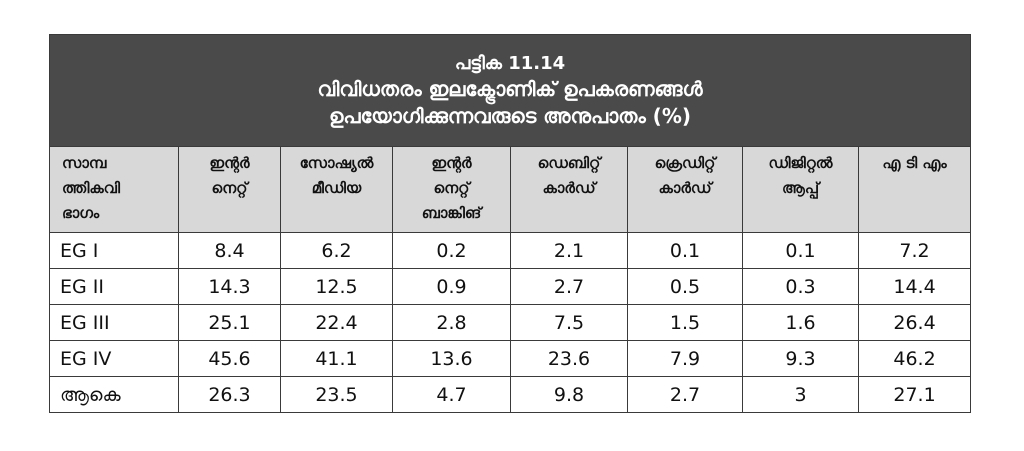 This screenshot has width=1024, height=451. Describe the element at coordinates (336, 322) in the screenshot. I see `table-cell: 22.4` at that location.